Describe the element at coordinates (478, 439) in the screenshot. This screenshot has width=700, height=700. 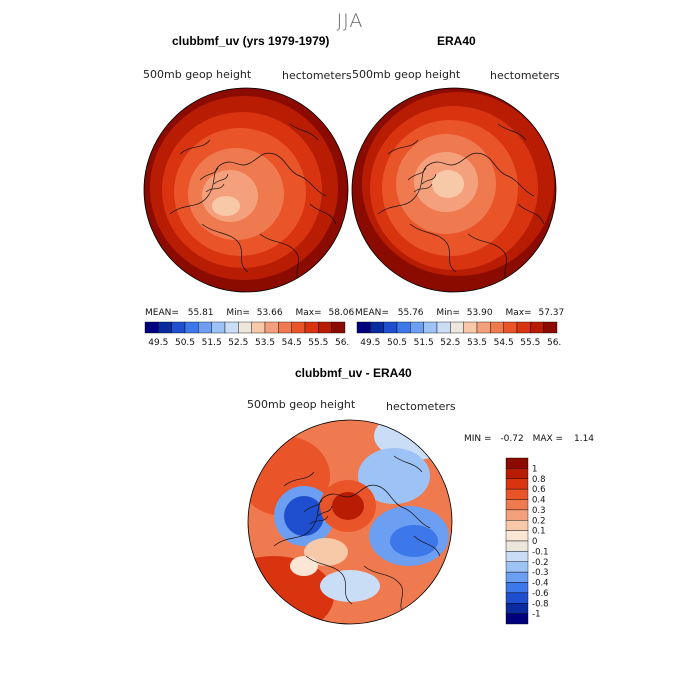
I see `diff-min-label: MIN =` at that location.